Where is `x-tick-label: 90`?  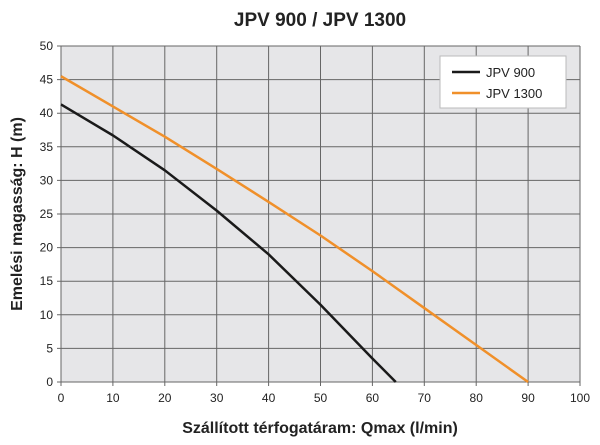 x-tick-label: 90 is located at coordinates (528, 398).